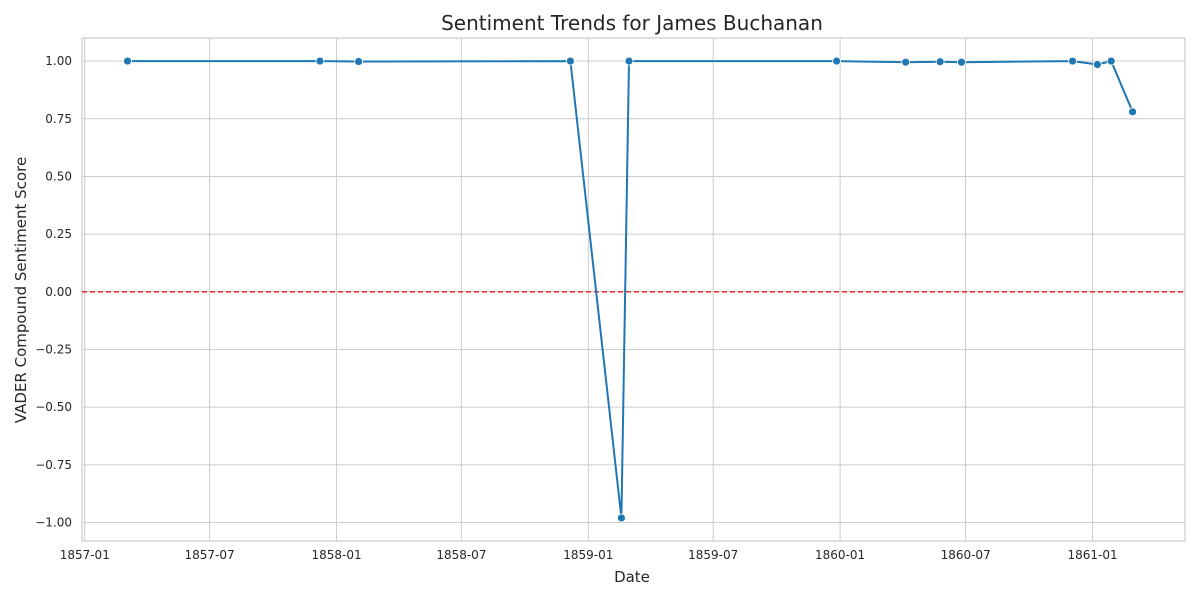  What do you see at coordinates (53, 465) in the screenshot?
I see `y-tick-label: −0.75` at bounding box center [53, 465].